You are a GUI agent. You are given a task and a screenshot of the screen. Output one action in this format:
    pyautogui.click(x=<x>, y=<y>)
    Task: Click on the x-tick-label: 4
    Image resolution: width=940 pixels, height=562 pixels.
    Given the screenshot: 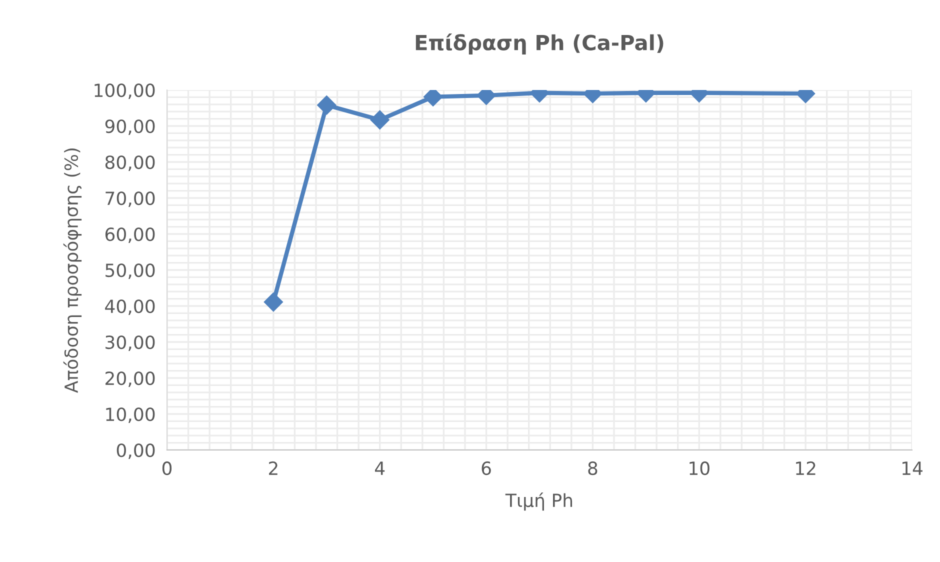 What is the action you would take?
    pyautogui.click(x=379, y=468)
    